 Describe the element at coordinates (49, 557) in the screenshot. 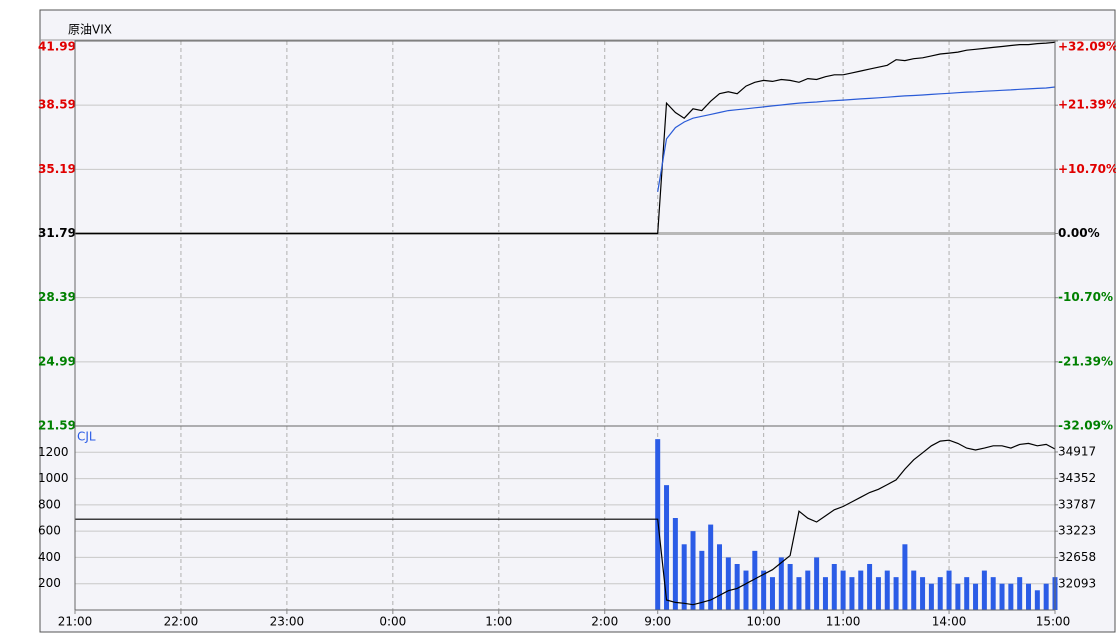

I see `y-tick-label: 400` at that location.